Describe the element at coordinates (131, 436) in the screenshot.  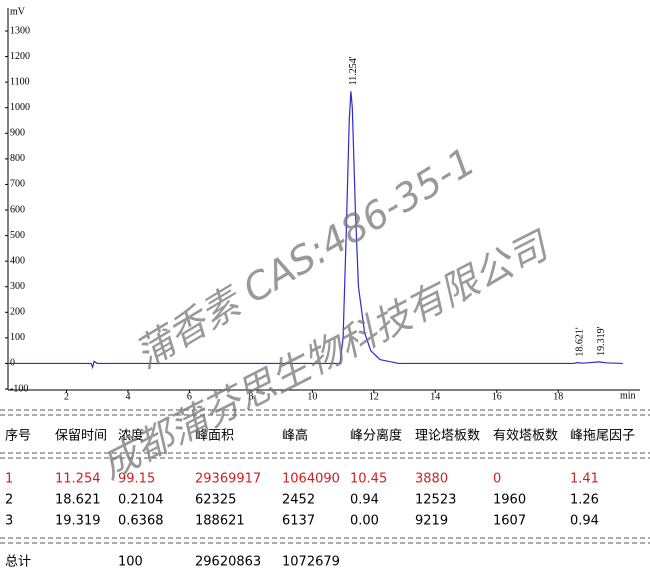
I see `table-header: 浓度` at that location.